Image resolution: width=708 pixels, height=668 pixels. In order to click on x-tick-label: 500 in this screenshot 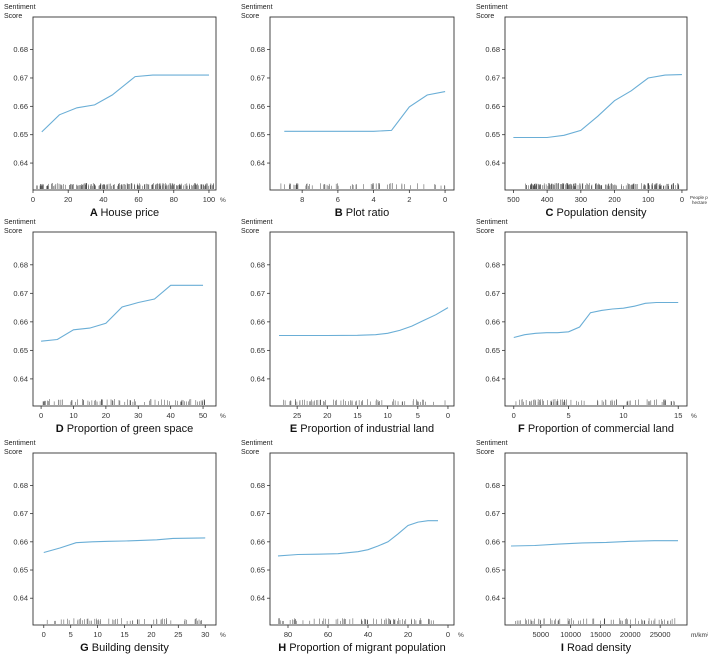, I will do `click(513, 199)`.